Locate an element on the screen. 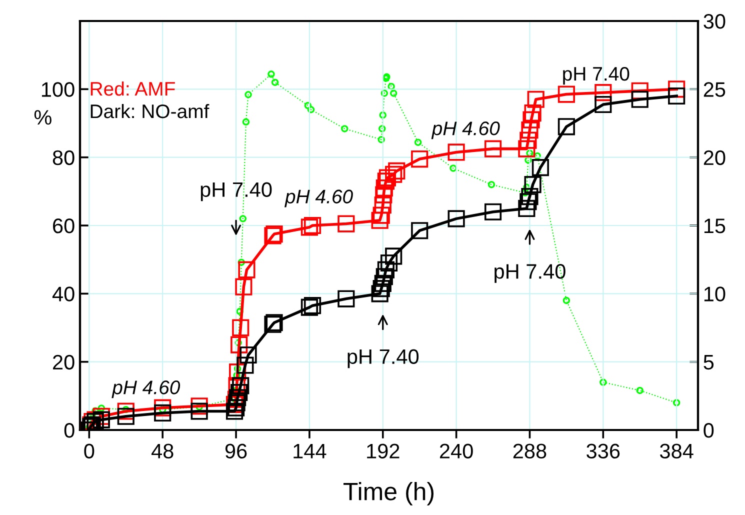 The height and width of the screenshot is (515, 745). y-axis-title: % is located at coordinates (43, 117).